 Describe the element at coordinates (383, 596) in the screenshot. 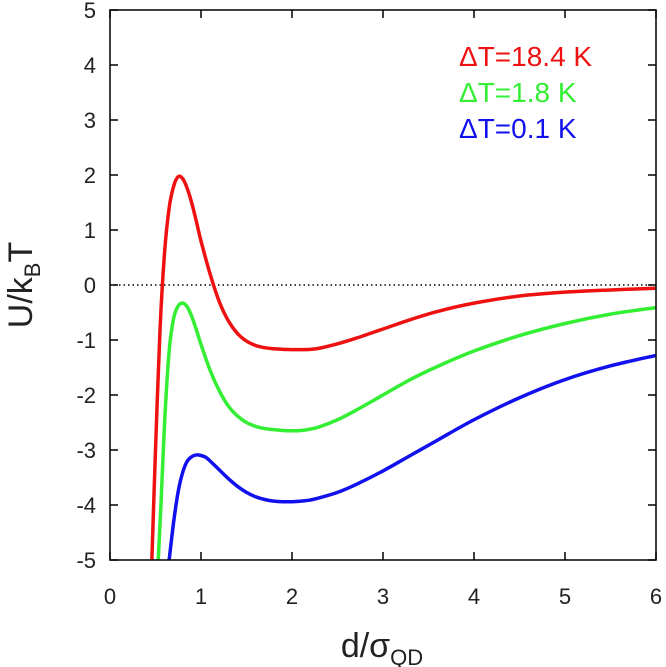

I see `x-tick-label: 3` at that location.